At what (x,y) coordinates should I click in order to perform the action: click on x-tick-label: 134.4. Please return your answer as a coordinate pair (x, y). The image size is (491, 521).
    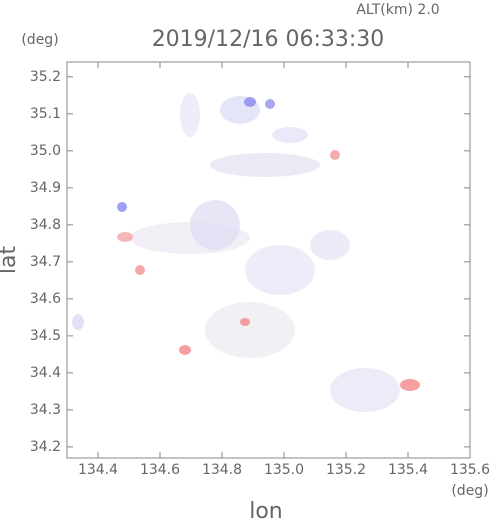
    Looking at the image, I should click on (98, 470).